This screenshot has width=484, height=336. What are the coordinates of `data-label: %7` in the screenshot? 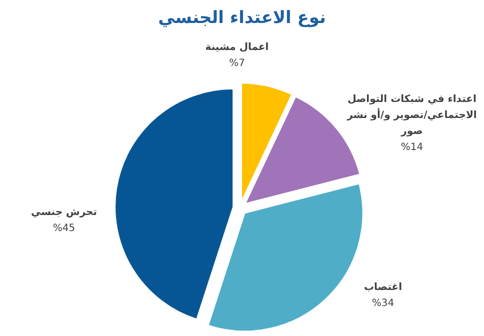 It's located at (237, 64).